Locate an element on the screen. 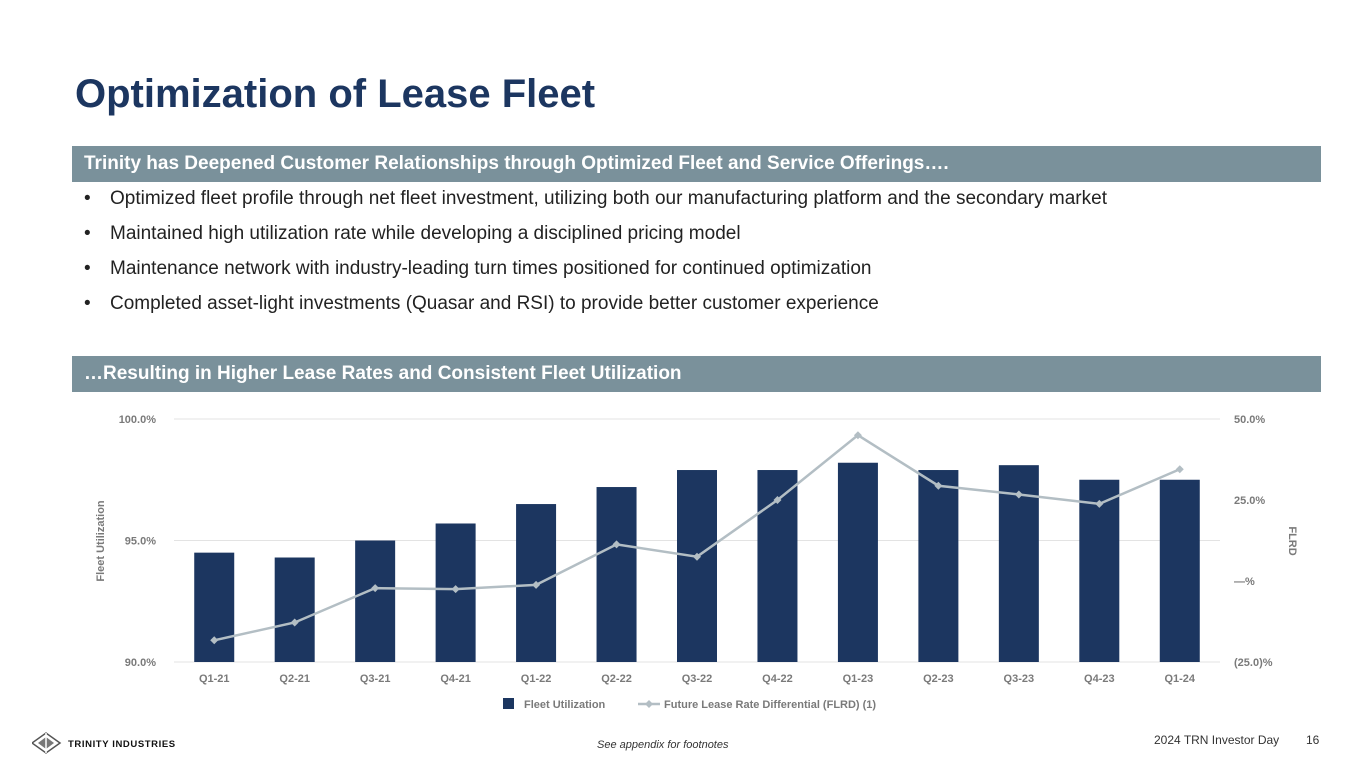 Image resolution: width=1365 pixels, height=768 pixels. event-label: 2024 TRN Investor Day is located at coordinates (1217, 740).